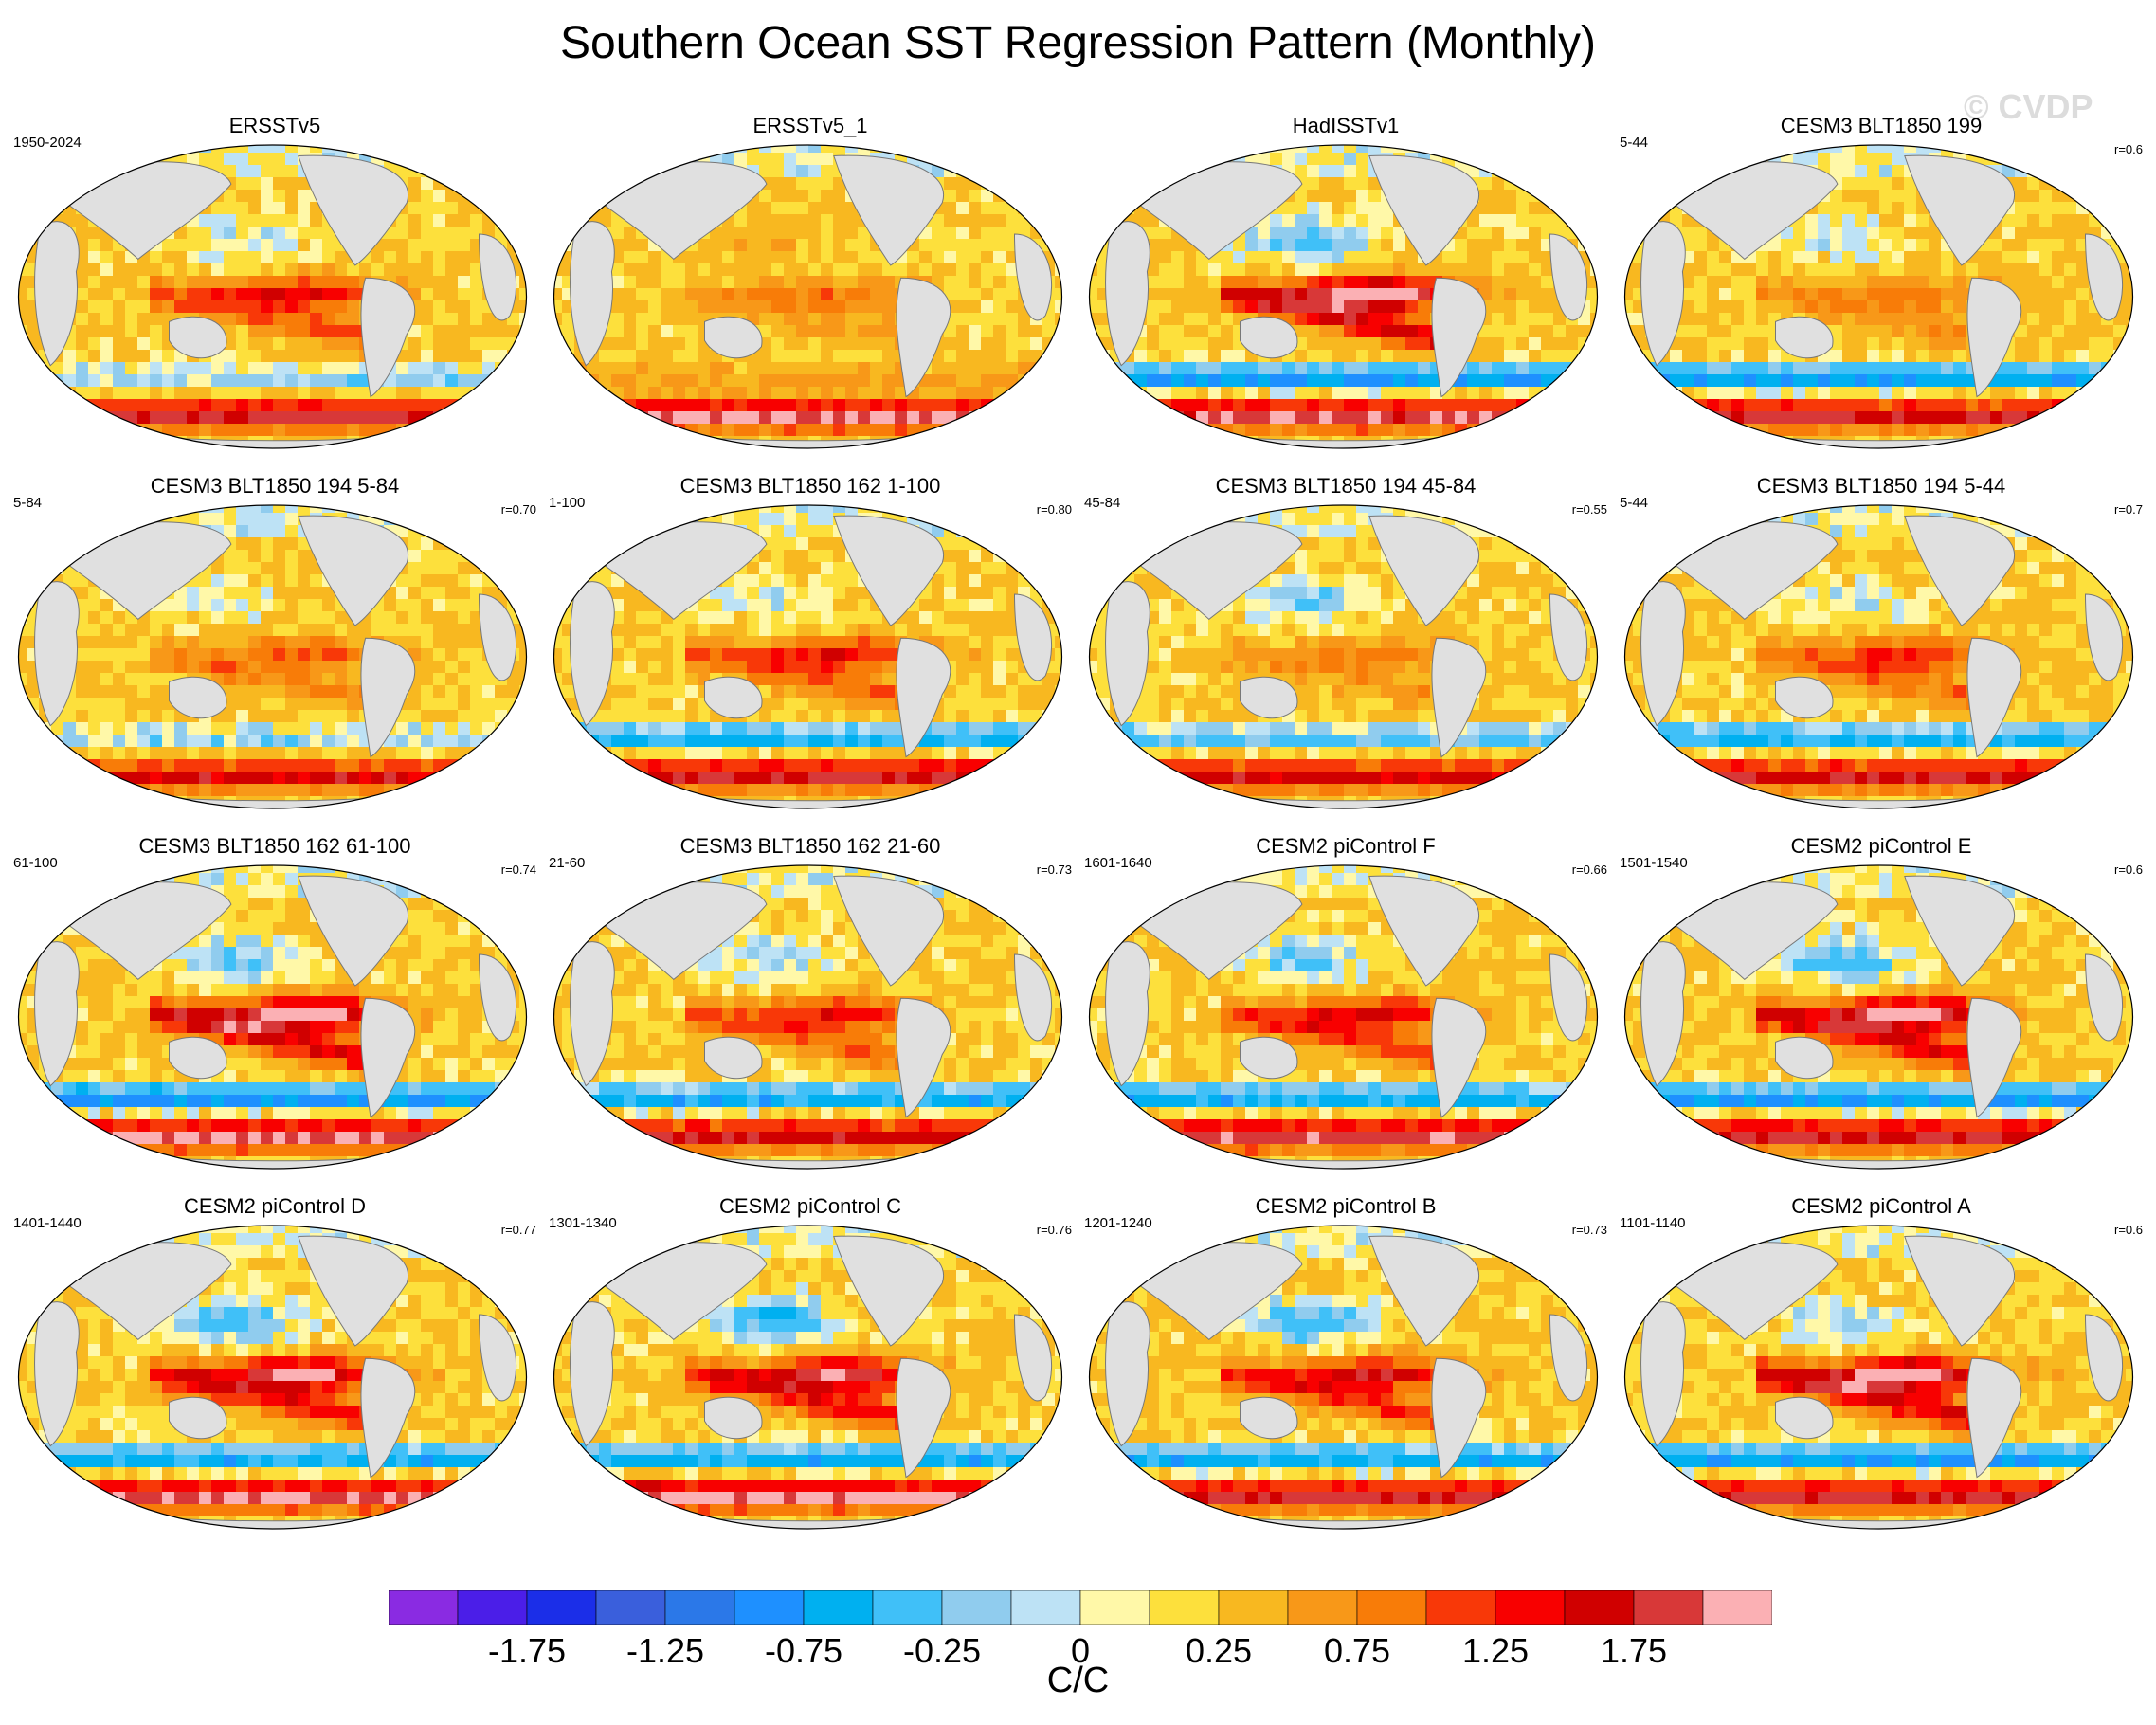 This screenshot has height=1725, width=2156. I want to click on panel-period-label: 1401-1440, so click(48, 1223).